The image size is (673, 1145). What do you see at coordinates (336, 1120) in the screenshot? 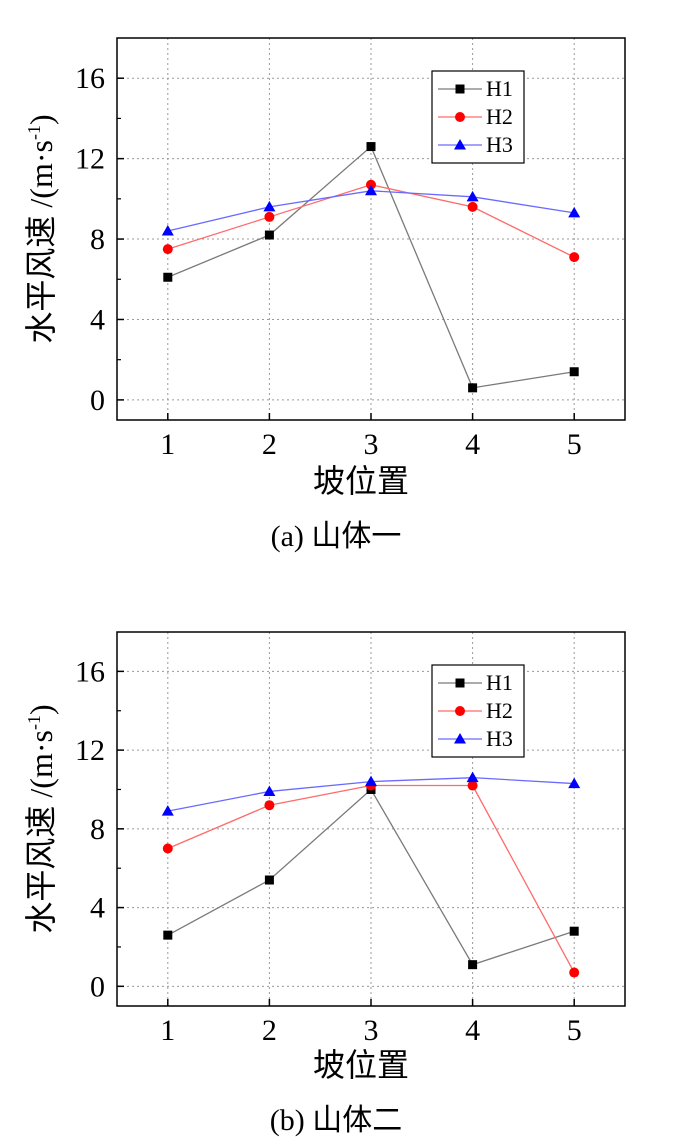
I see `chart-caption: (b) 山体二` at bounding box center [336, 1120].